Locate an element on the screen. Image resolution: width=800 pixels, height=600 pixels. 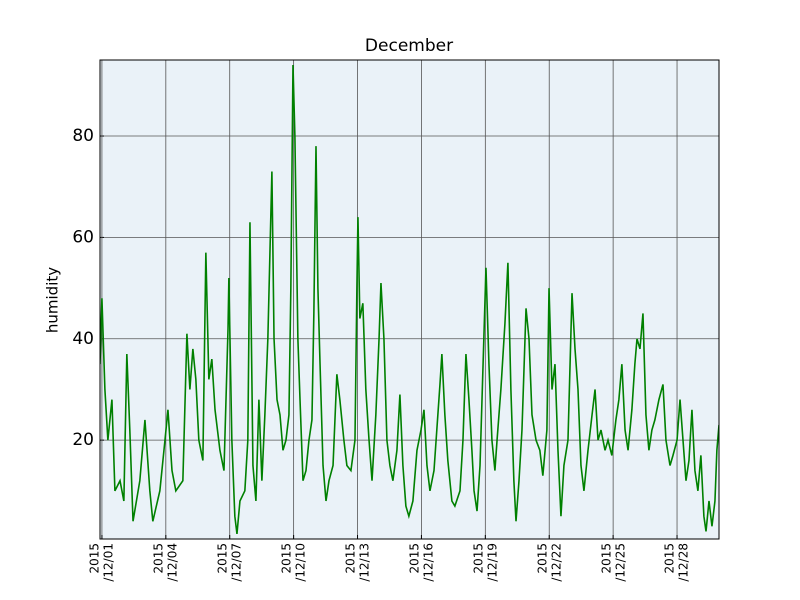
x-tick-label: 2015 /12/04 is located at coordinates (165, 562).